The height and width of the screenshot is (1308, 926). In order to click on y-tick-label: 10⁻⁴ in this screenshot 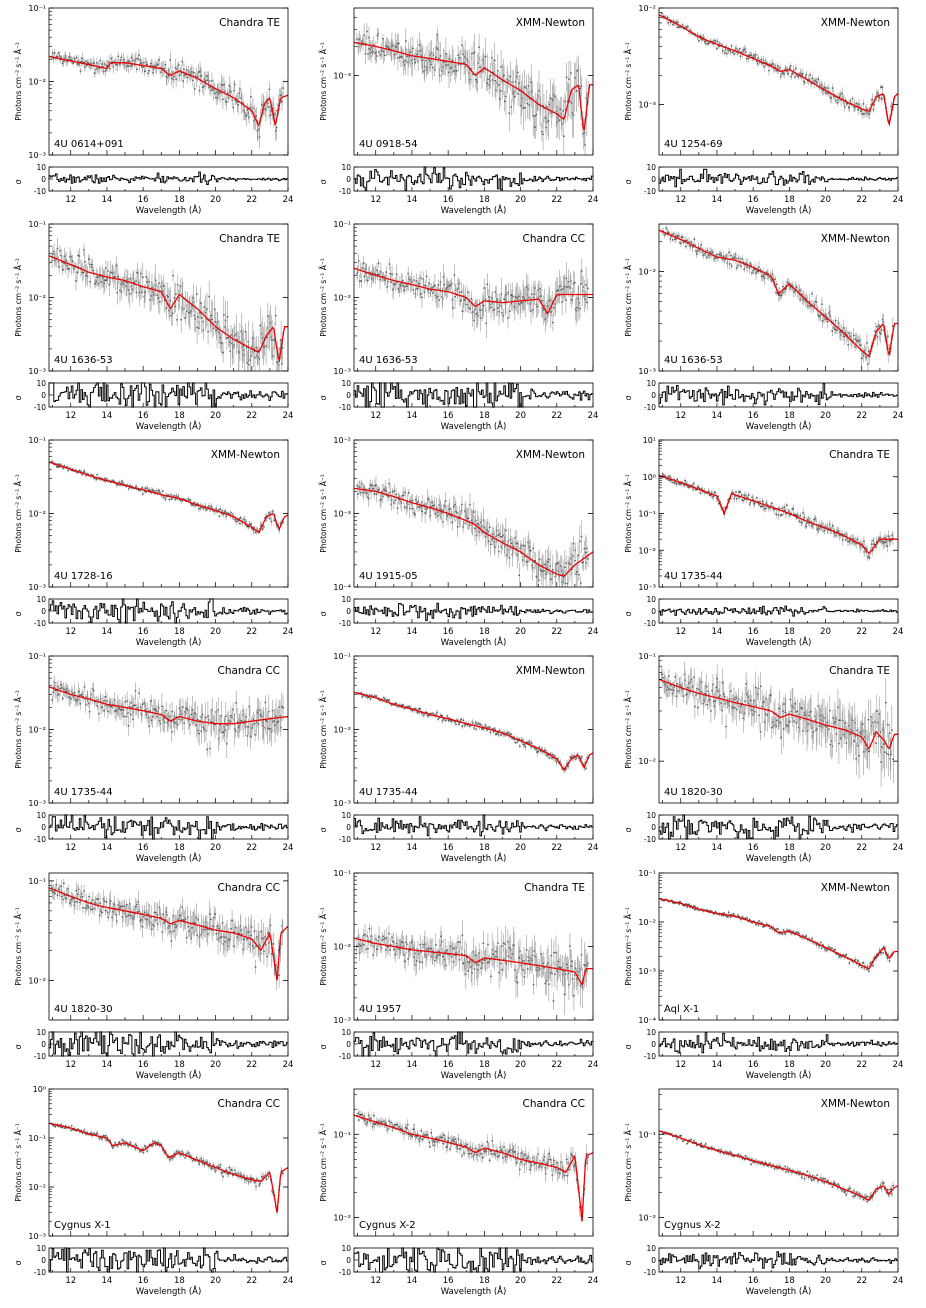, I will do `click(342, 587)`.